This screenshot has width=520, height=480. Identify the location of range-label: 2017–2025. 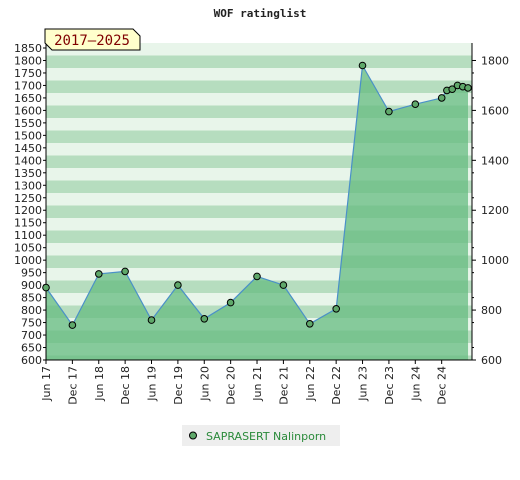
(92, 41).